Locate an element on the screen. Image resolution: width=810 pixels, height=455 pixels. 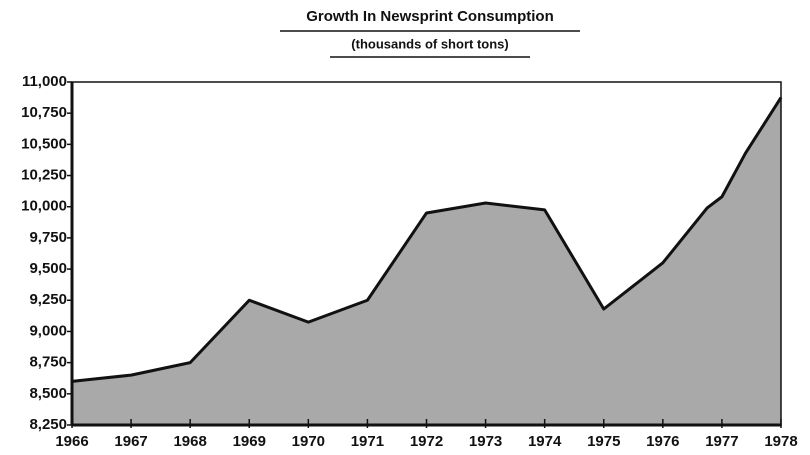
x-tick-label: 1972 is located at coordinates (426, 441).